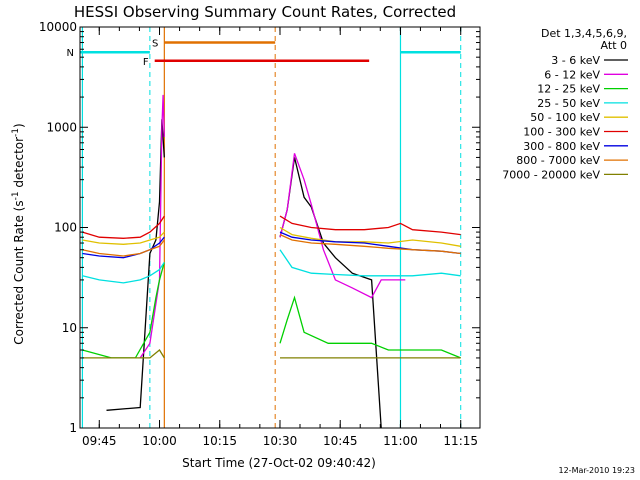 The image size is (640, 480). Describe the element at coordinates (551, 174) in the screenshot. I see `legend-label-8: 7000 - 20000 keV` at that location.